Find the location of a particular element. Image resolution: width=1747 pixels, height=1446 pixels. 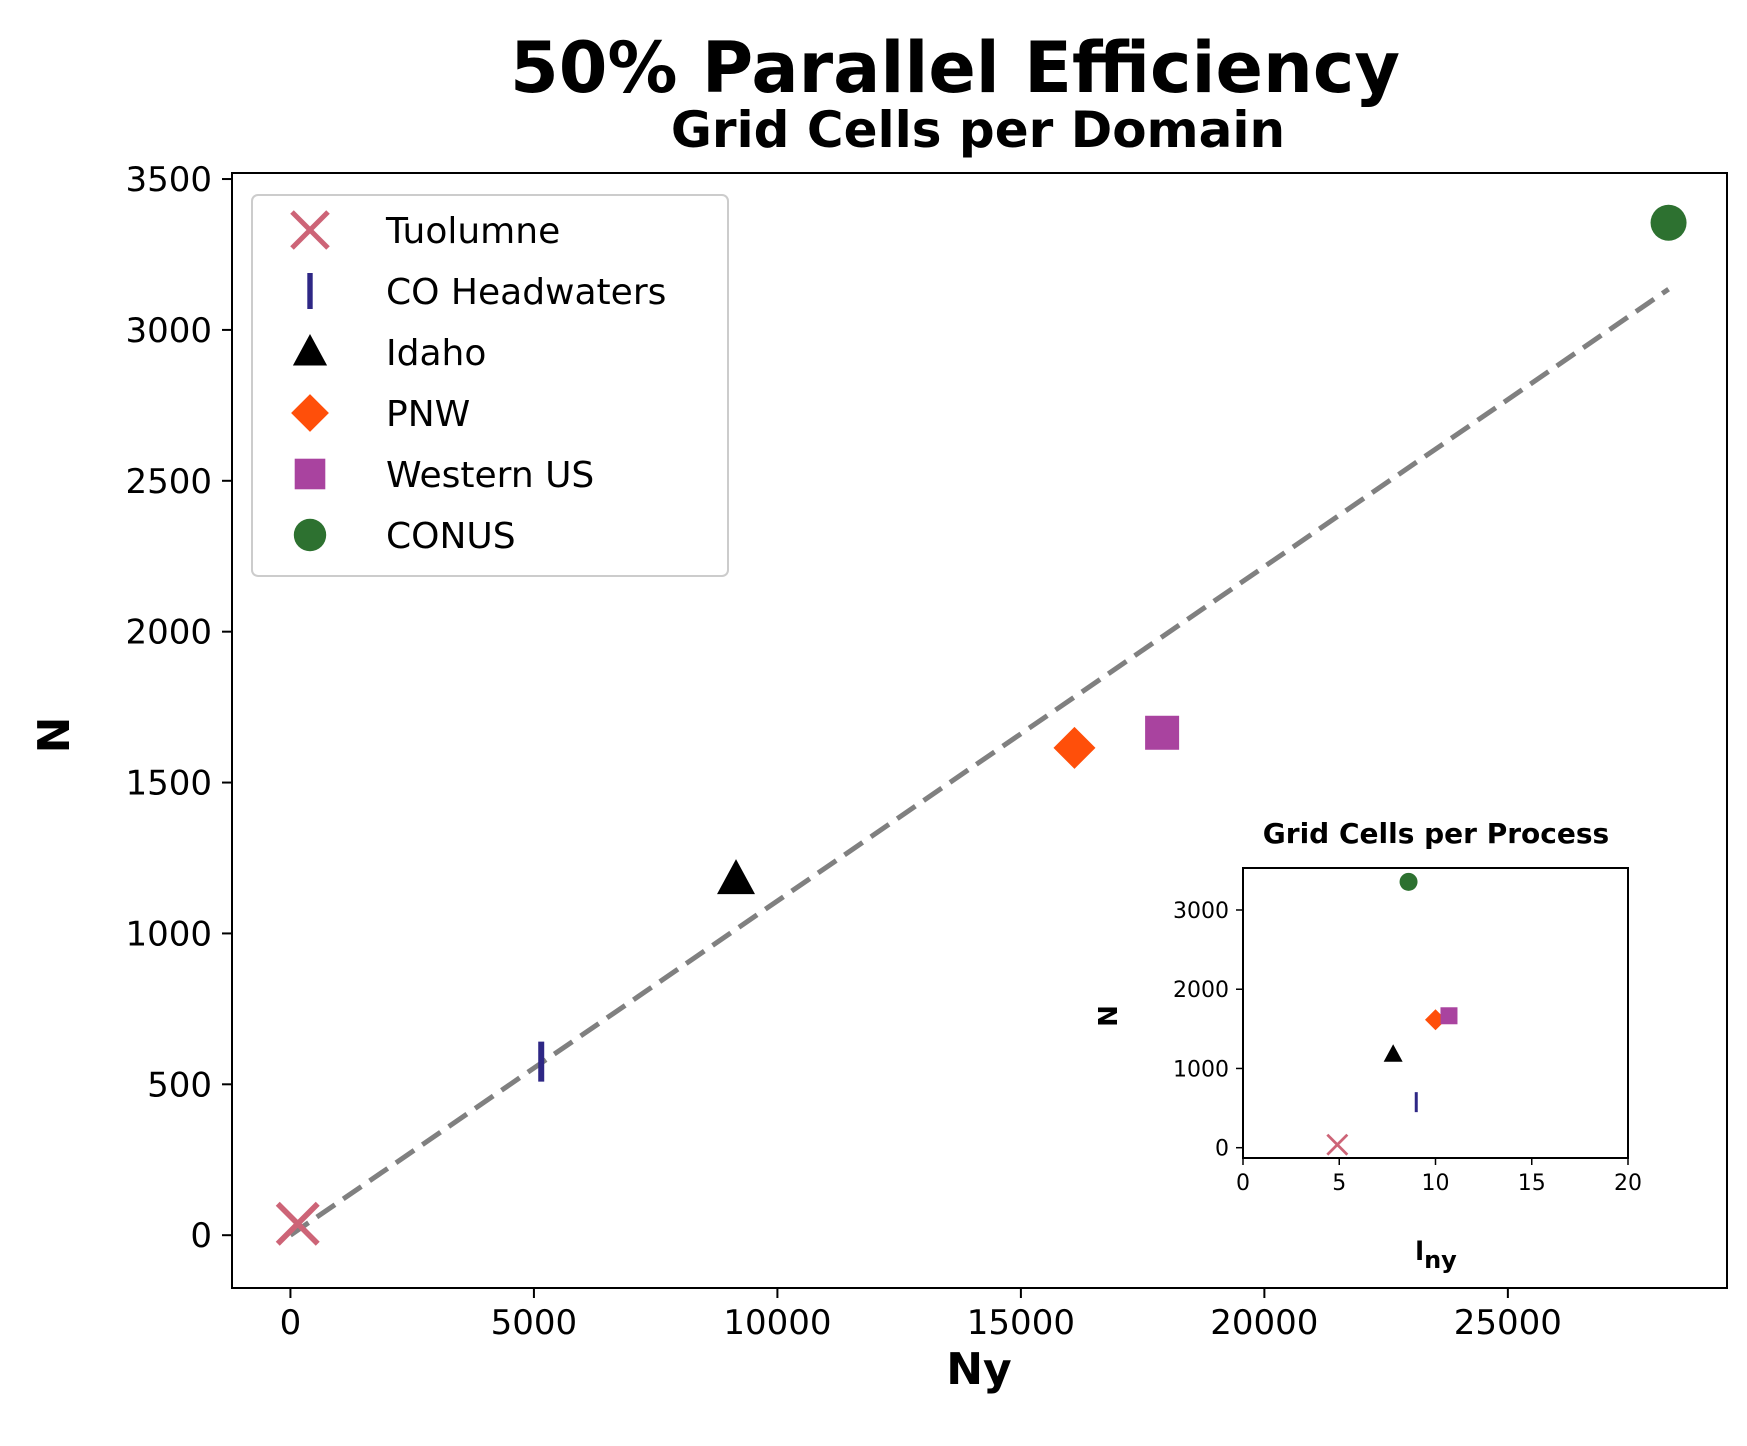

legend-label-idaho: Idaho is located at coordinates (436, 353).